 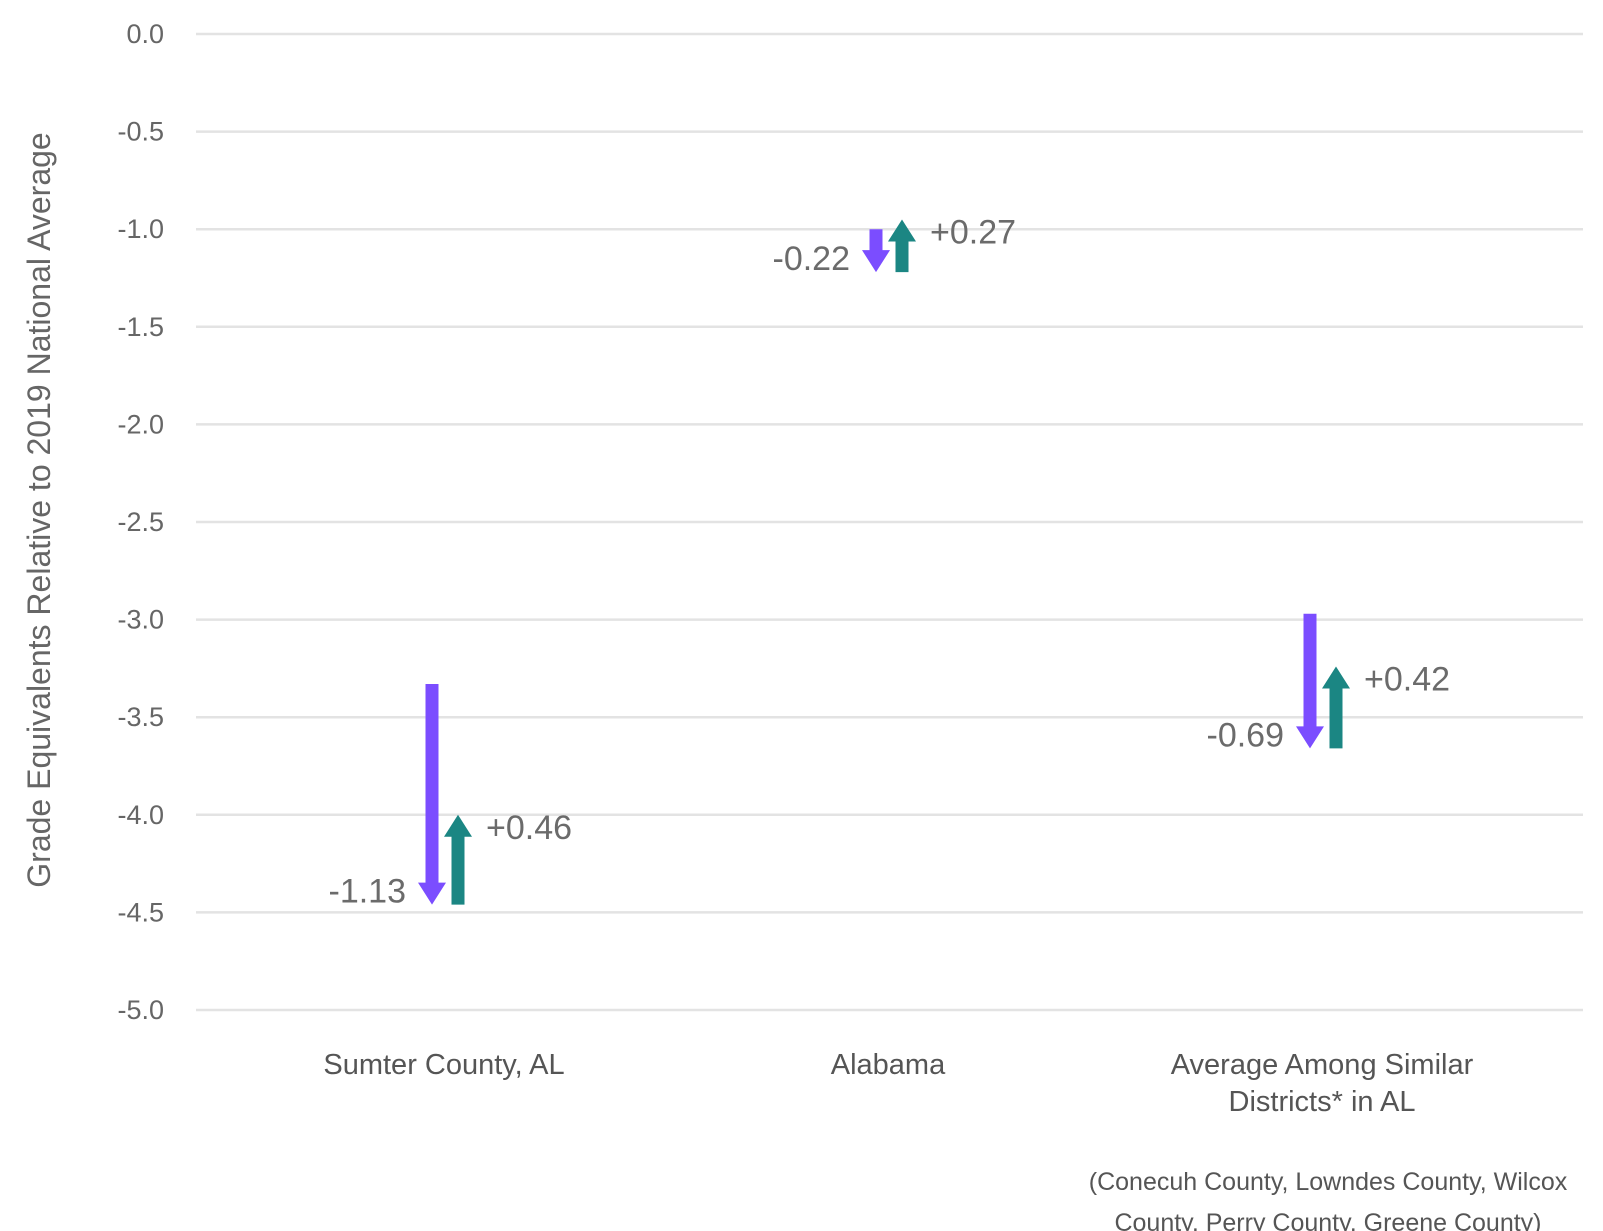 I want to click on y-tick-label: -4.0, so click(x=140, y=815).